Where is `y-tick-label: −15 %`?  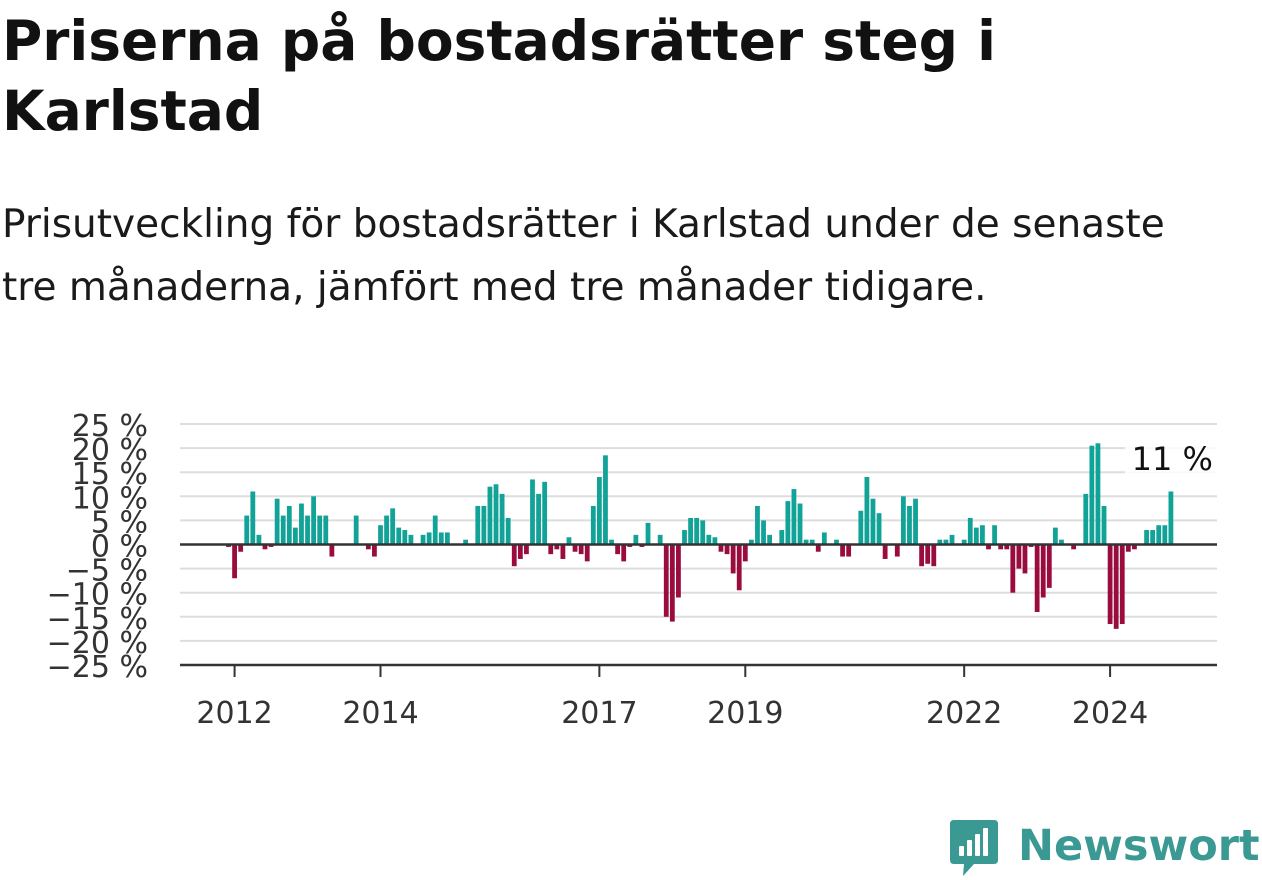
y-tick-label: −15 % is located at coordinates (97, 619).